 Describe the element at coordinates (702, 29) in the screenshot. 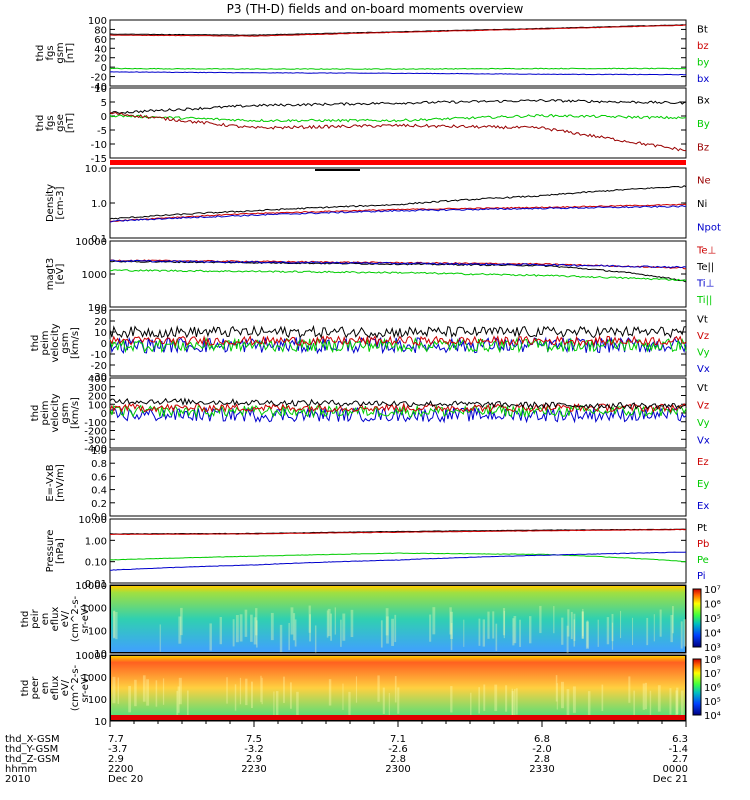

I see `legend-Bt: Bt` at that location.